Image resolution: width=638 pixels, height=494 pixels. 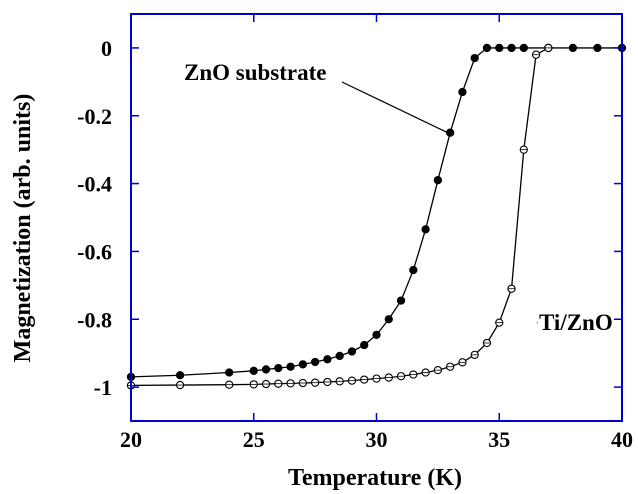 I want to click on x-tick-label: 40, so click(x=622, y=439).